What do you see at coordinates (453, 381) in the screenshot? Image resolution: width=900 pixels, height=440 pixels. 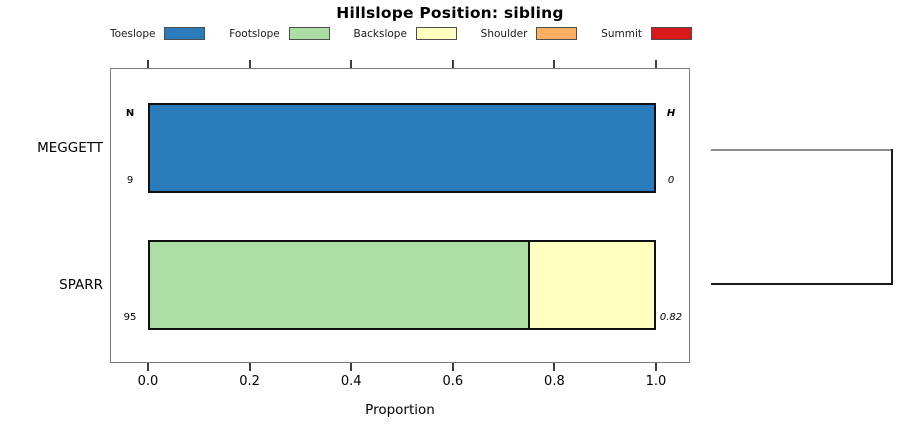 I see `x-axis-tick-label: 0.6` at bounding box center [453, 381].